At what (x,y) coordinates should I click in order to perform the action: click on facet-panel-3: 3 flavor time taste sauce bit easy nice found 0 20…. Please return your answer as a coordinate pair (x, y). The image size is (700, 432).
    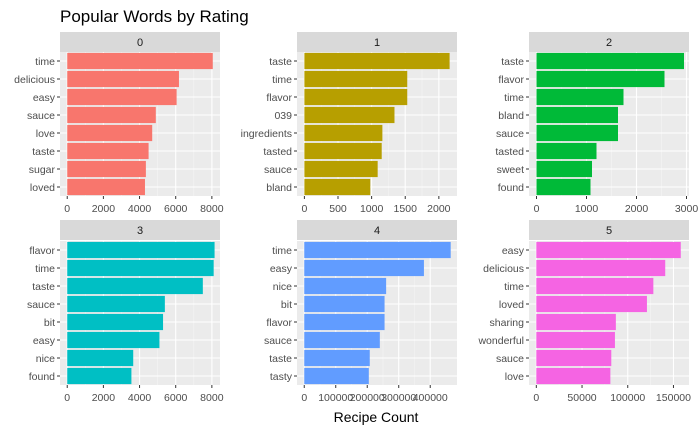
    Looking at the image, I should click on (125, 312).